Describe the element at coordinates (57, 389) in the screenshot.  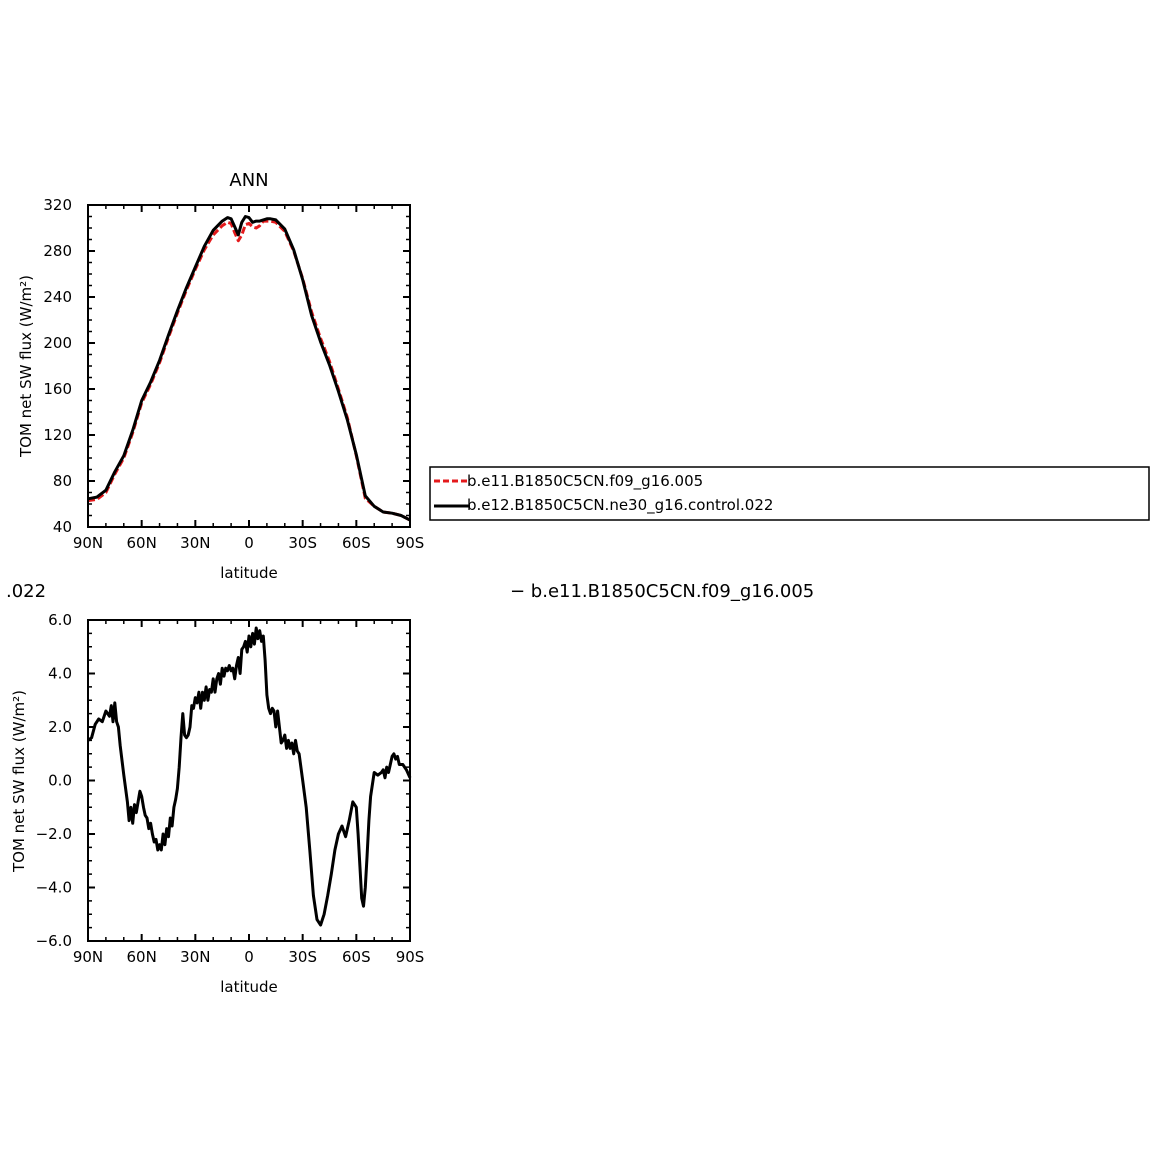
I see `top-panel-y-tick-label: 160` at that location.